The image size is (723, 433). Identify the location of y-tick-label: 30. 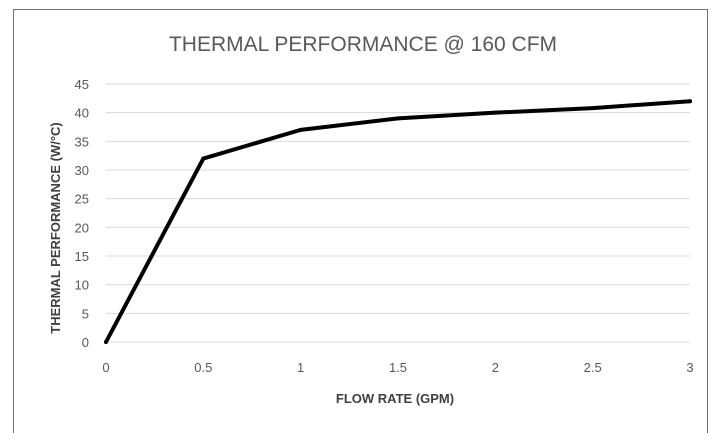
(82, 170).